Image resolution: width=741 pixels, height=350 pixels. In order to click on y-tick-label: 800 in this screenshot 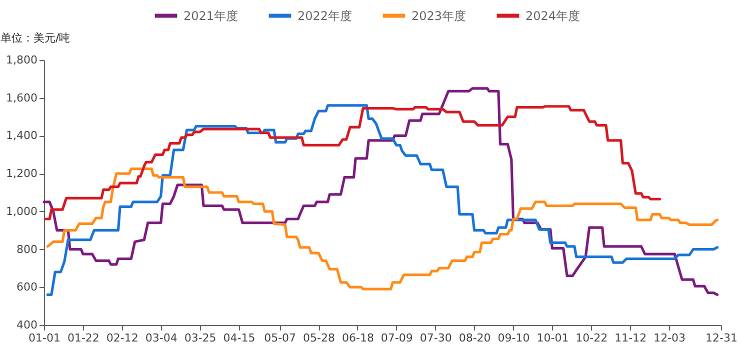, I will do `click(27, 249)`.